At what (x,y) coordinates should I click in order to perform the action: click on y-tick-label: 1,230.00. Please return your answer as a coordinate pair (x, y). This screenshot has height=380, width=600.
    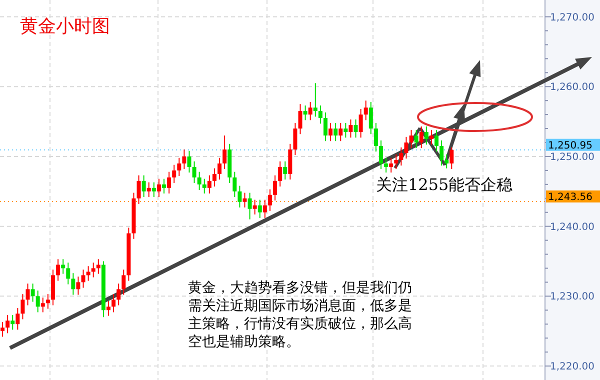
    Looking at the image, I should click on (572, 297).